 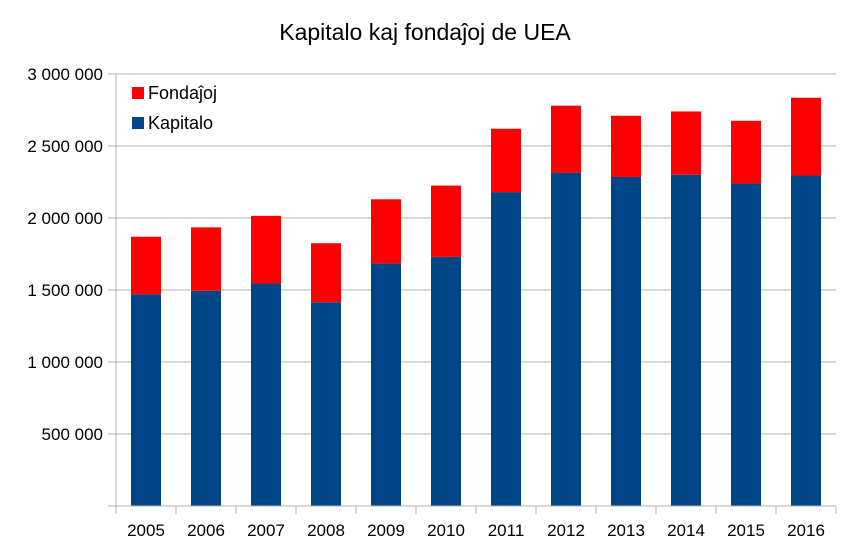 What do you see at coordinates (146, 400) in the screenshot?
I see `bar-kapitalo-2005` at bounding box center [146, 400].